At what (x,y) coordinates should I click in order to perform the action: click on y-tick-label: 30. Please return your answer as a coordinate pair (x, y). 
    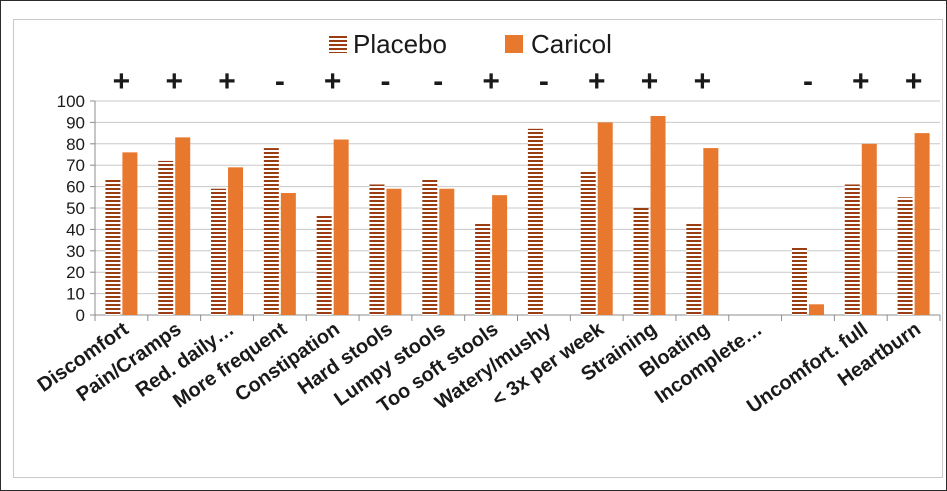
    Looking at the image, I should click on (75, 251).